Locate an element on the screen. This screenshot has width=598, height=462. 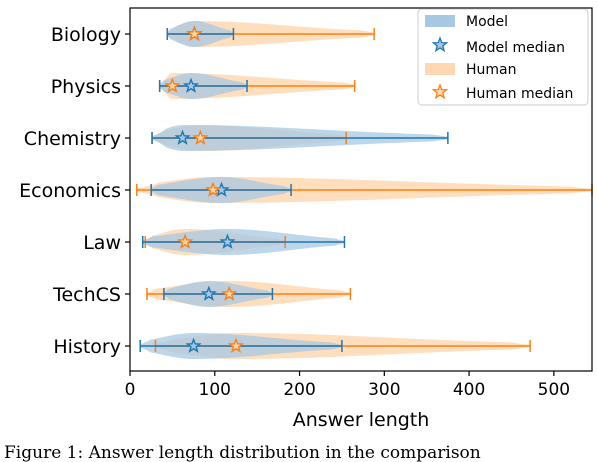
median-star-model-chemistry is located at coordinates (182, 137).